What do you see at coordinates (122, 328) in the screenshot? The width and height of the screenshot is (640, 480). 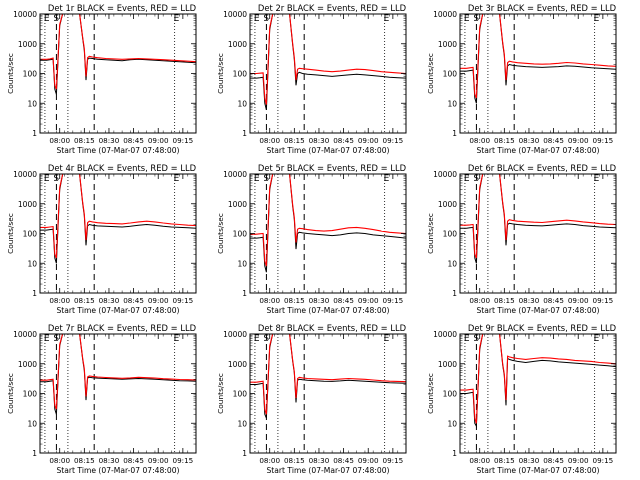 I see `chart-title: Det 7r BLACK = Events, RED = LLD` at bounding box center [122, 328].